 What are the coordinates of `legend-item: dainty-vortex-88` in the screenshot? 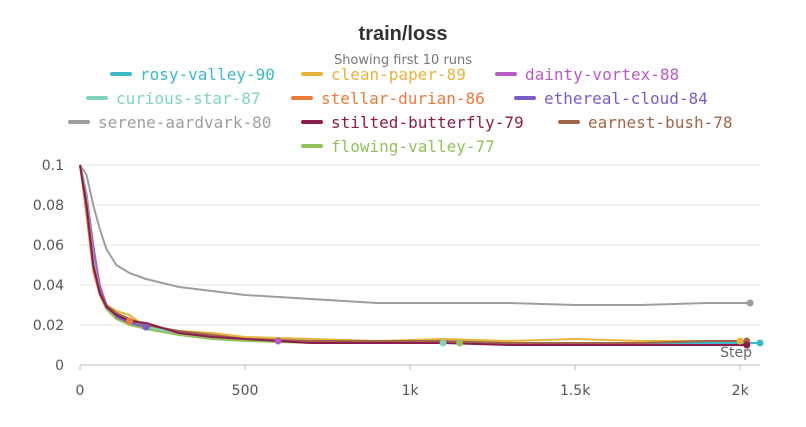 It's located at (587, 74).